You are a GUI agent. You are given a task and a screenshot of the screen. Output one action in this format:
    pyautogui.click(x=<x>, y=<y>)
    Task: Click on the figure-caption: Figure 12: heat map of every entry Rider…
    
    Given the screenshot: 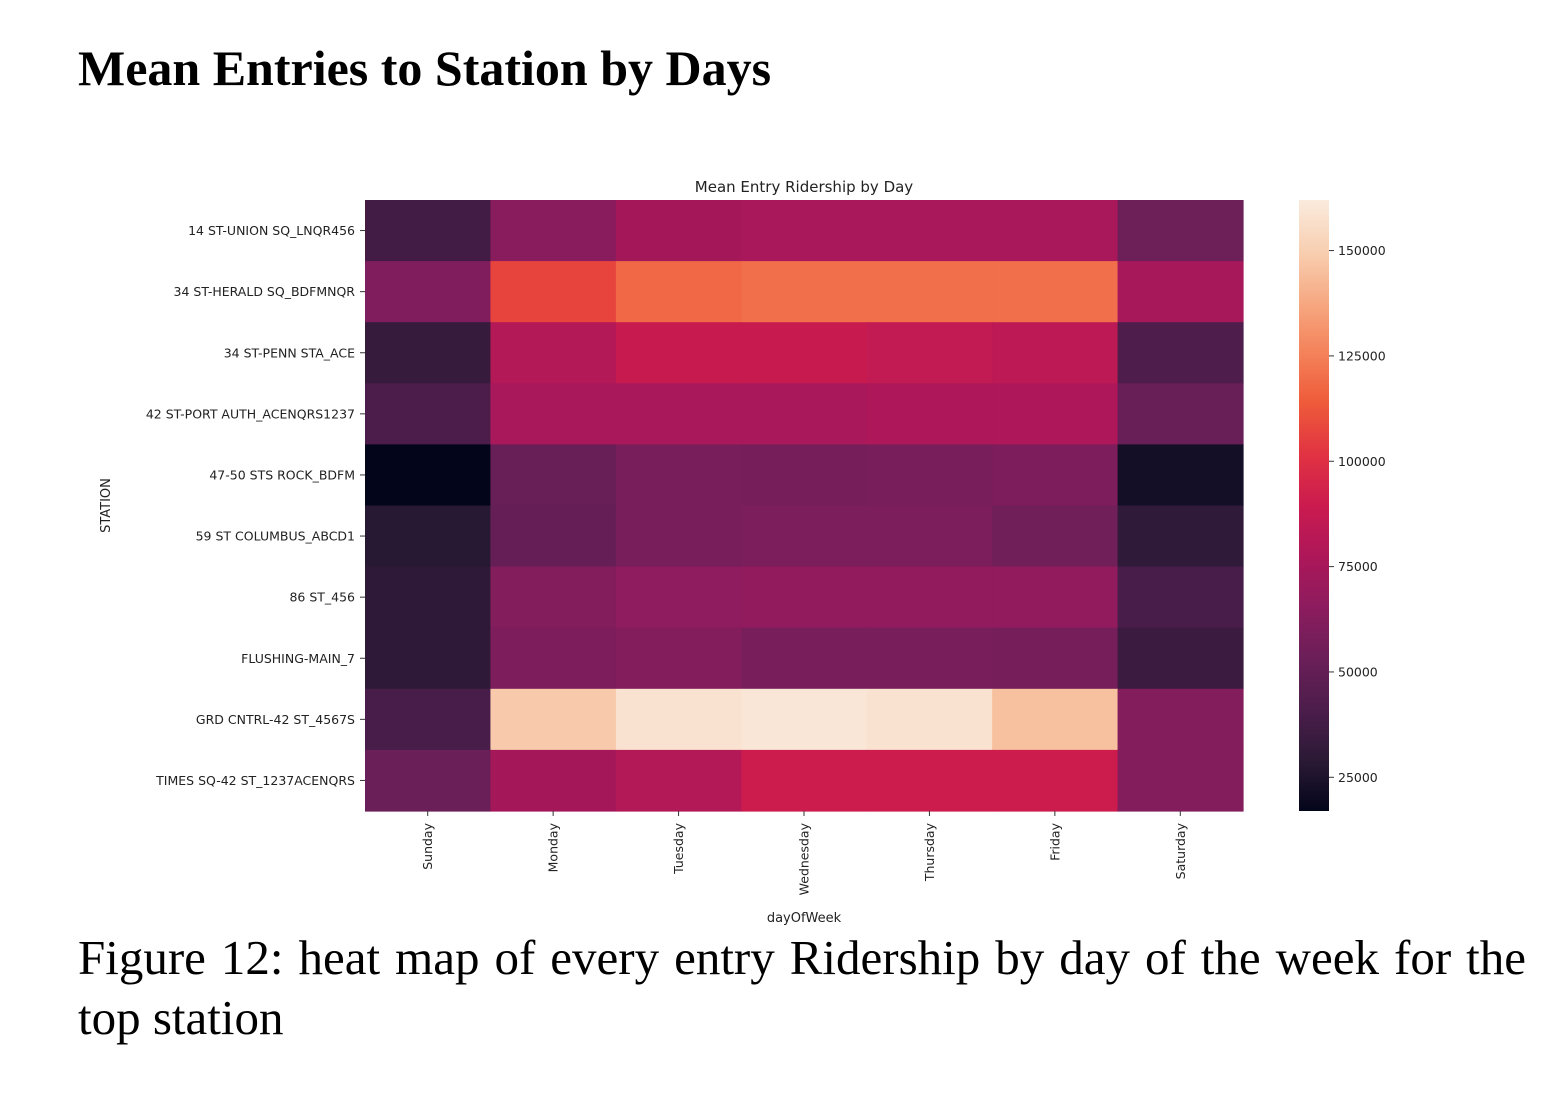 What is the action you would take?
    pyautogui.click(x=802, y=987)
    